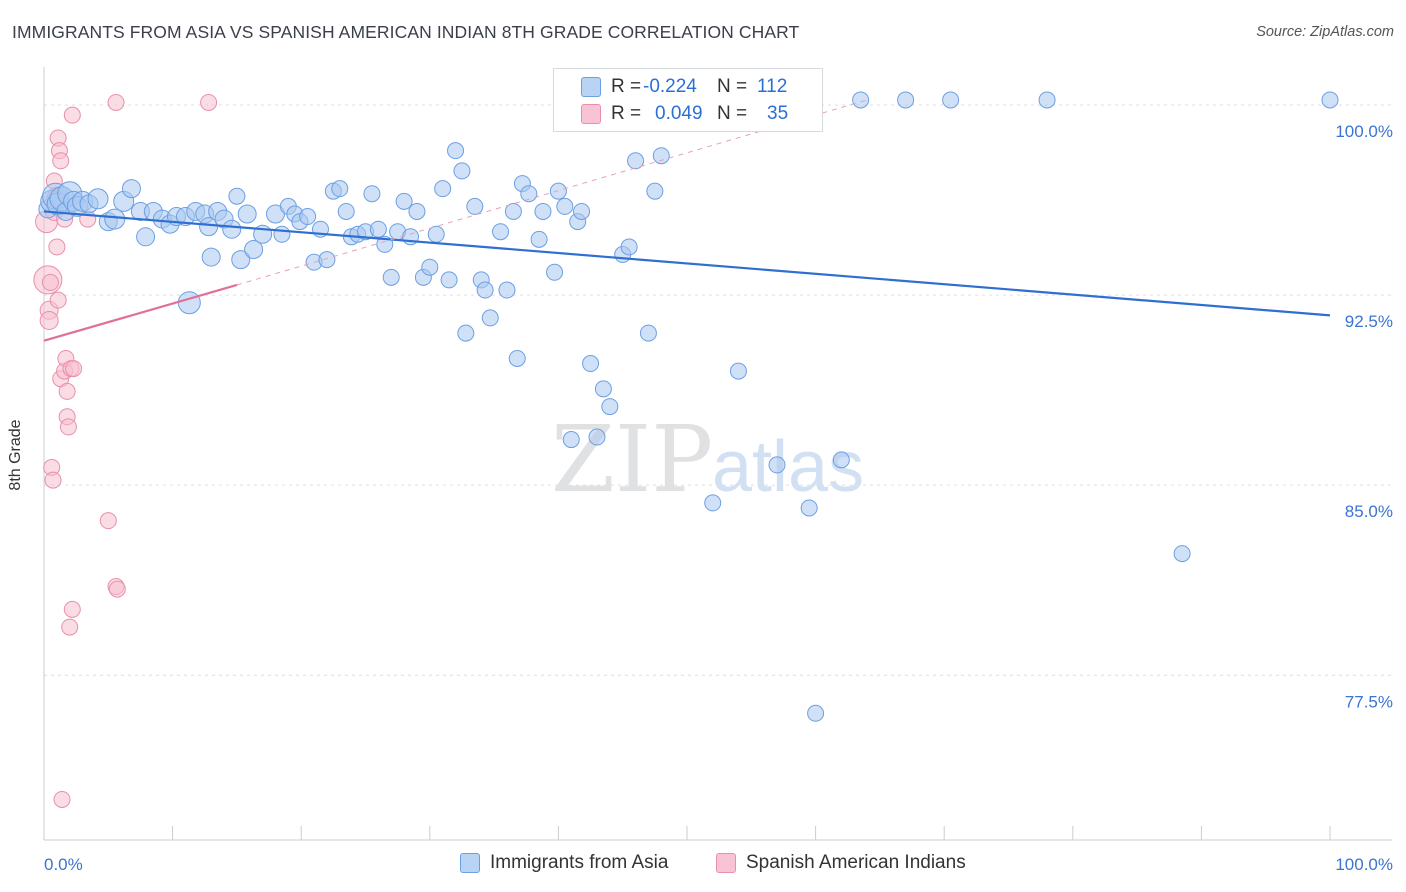  I want to click on legend-label-spanish: Spanish American Indians, so click(856, 862).